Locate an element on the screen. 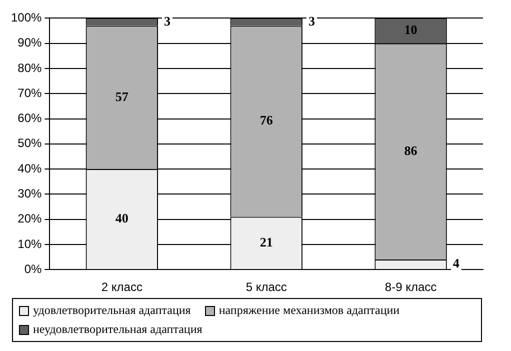 Image resolution: width=511 pixels, height=351 pixels. y-tick-label: 40% is located at coordinates (30, 168).